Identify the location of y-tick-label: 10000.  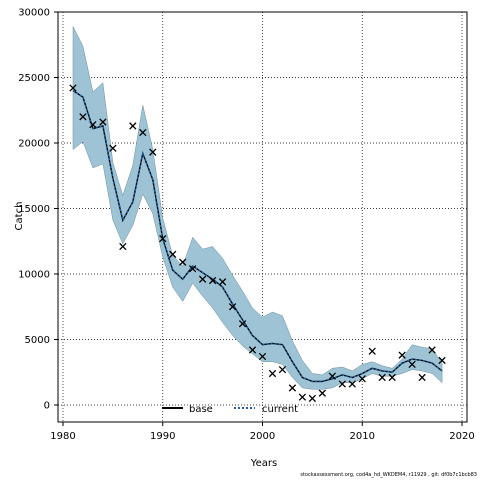
(34, 274).